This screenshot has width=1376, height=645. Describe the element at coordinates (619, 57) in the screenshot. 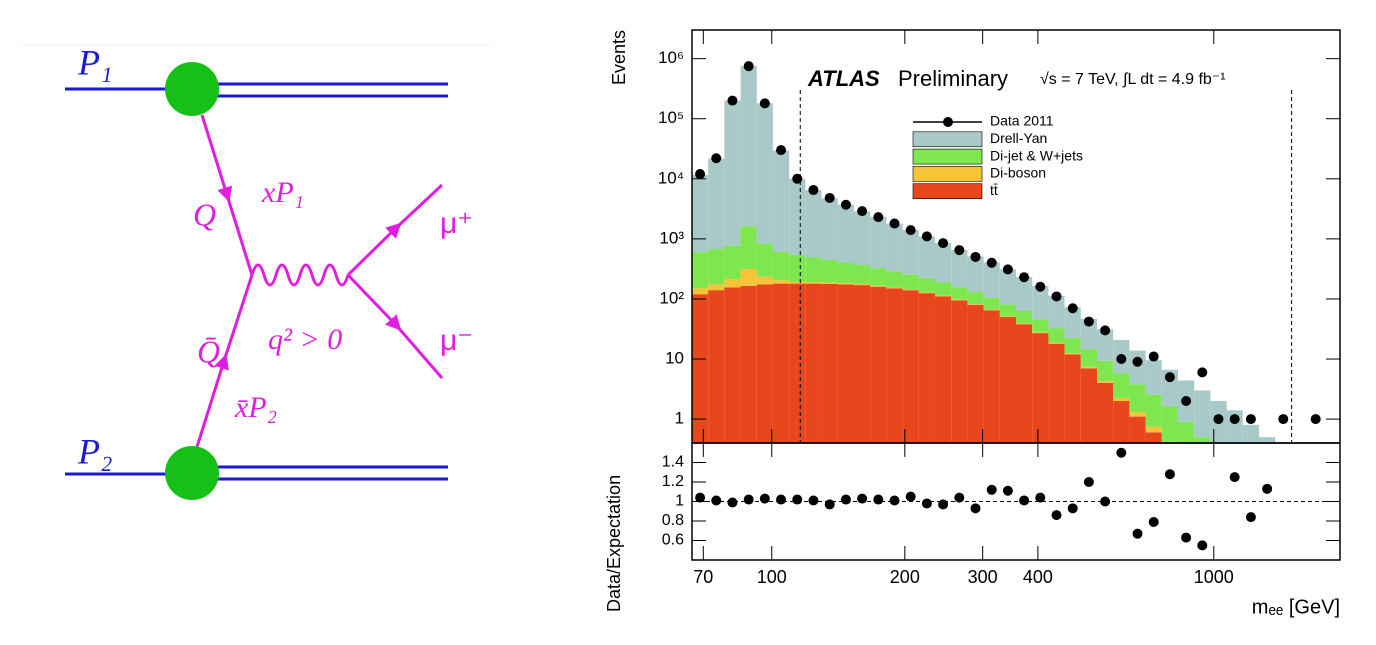

I see `y-axis-label: Events` at that location.